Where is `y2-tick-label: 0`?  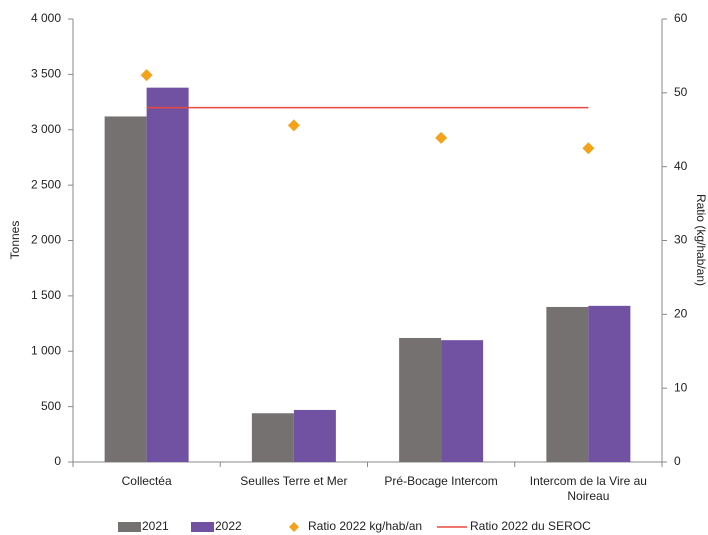
y2-tick-label: 0 is located at coordinates (677, 461).